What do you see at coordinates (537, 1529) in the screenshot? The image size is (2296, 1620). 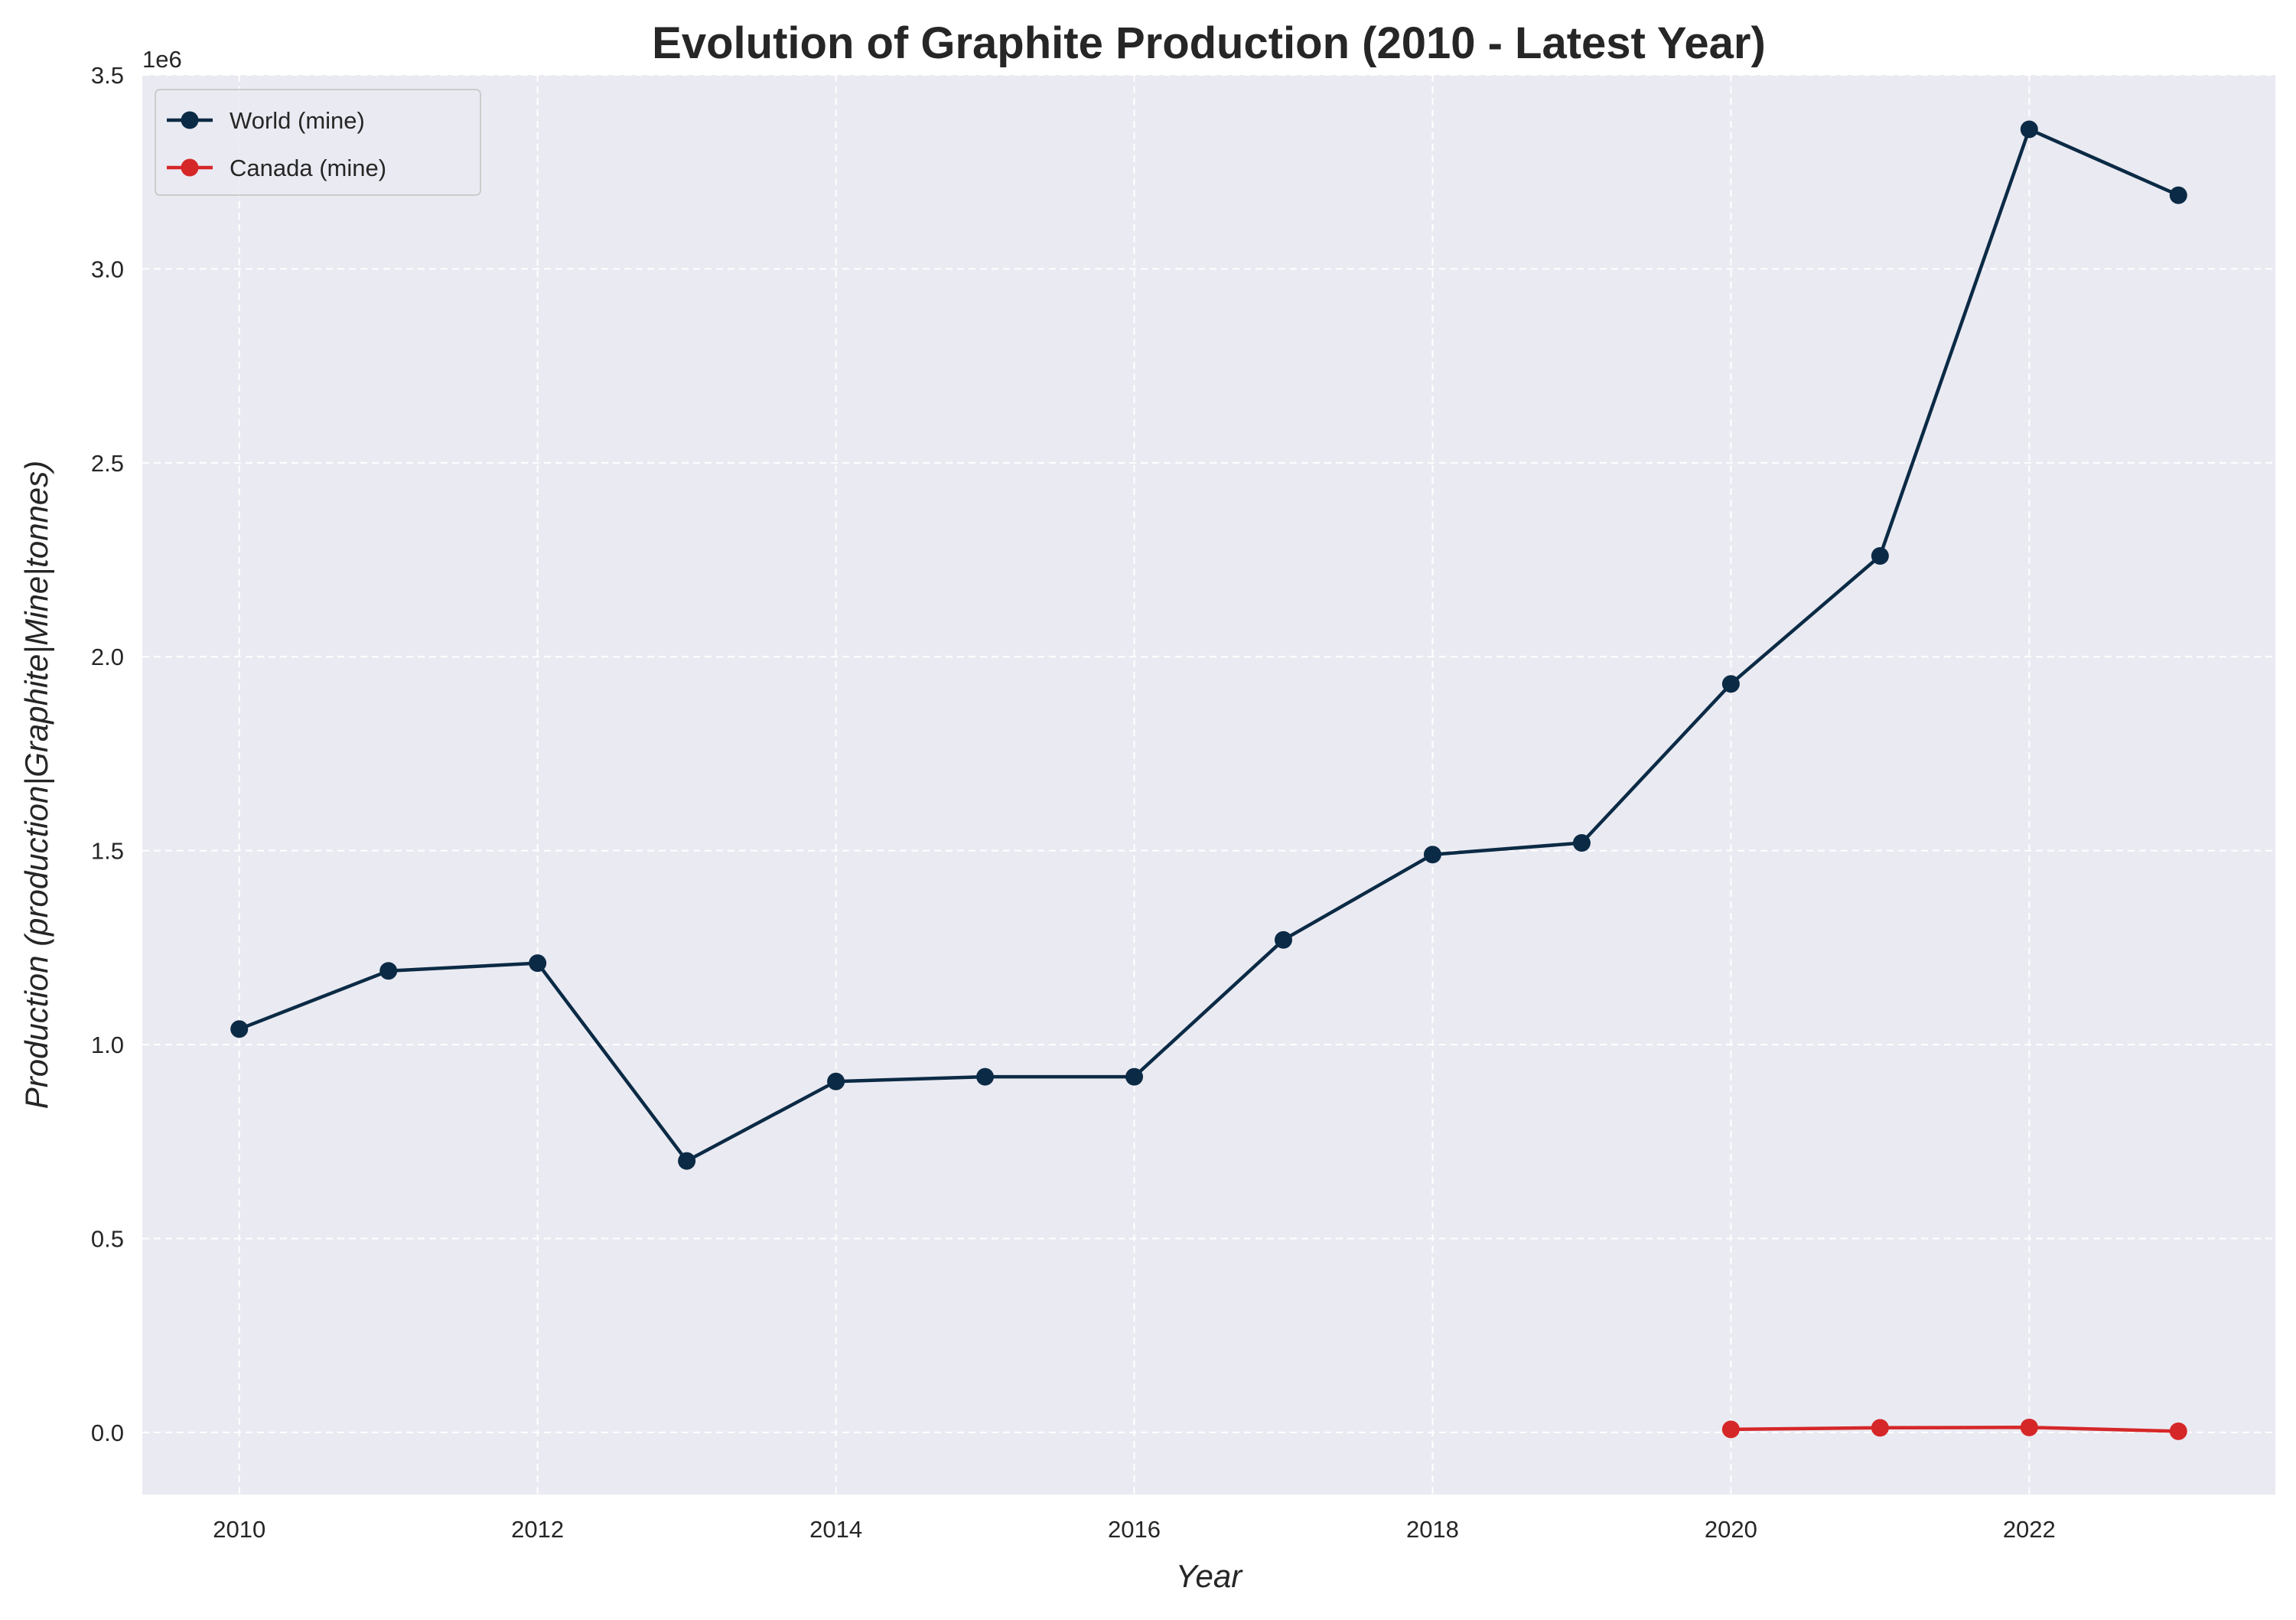 I see `x-tick-label: 2012` at bounding box center [537, 1529].